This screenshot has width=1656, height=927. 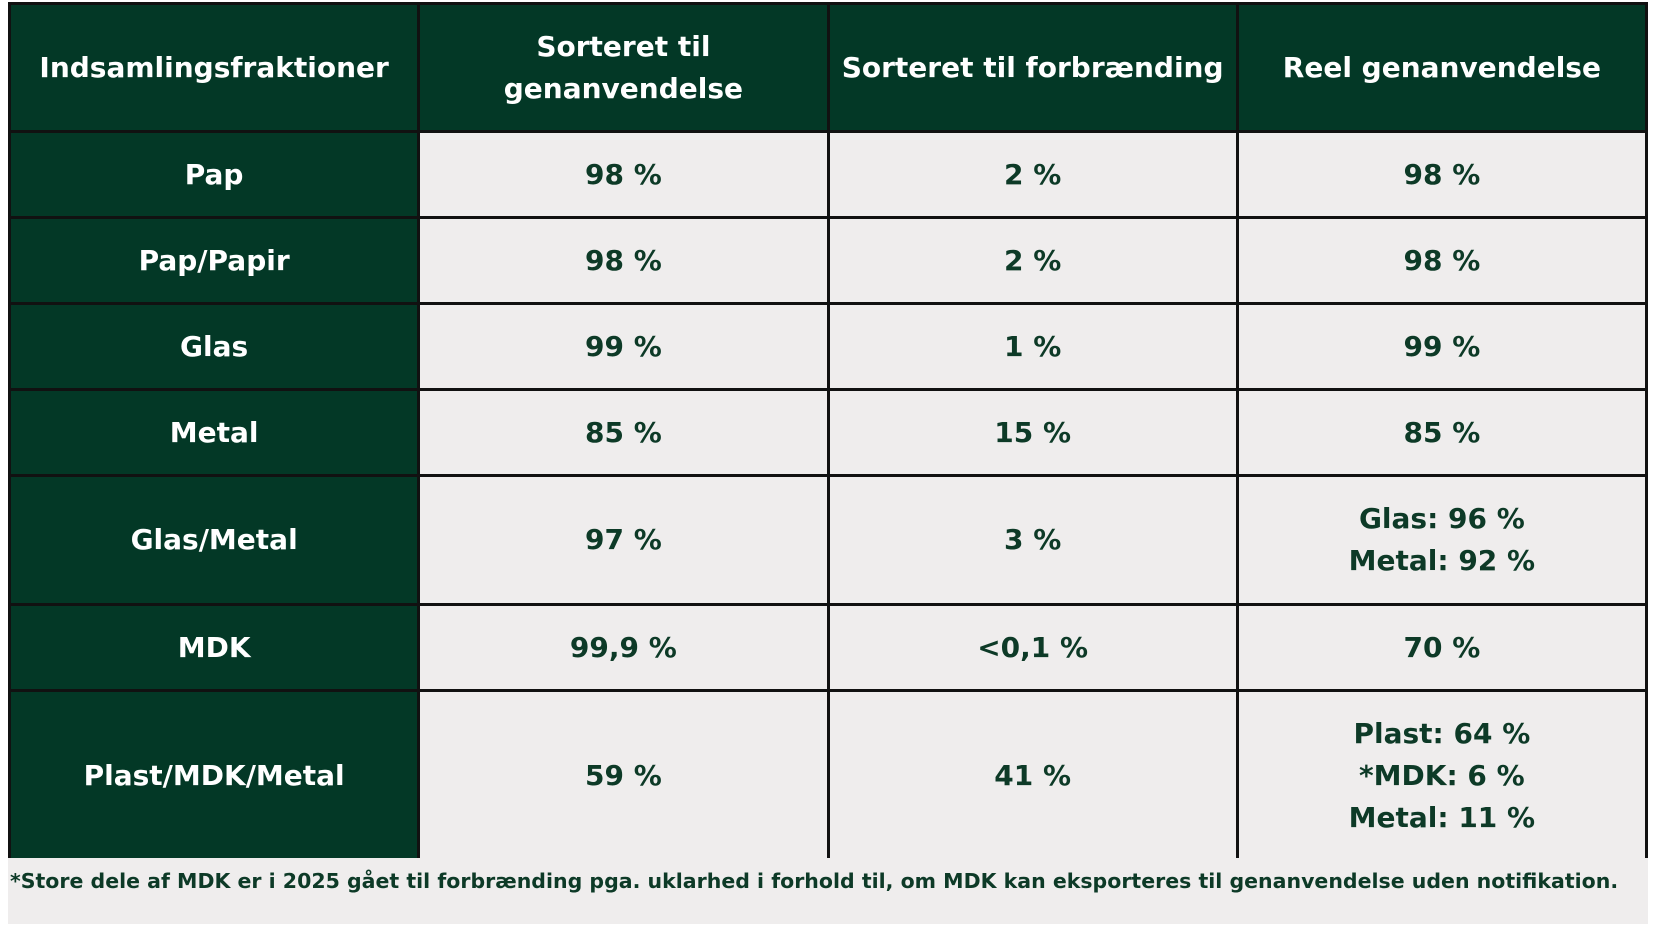 I want to click on table-row: MDK 99,9 % <0,1 % 70 %, so click(x=828, y=647).